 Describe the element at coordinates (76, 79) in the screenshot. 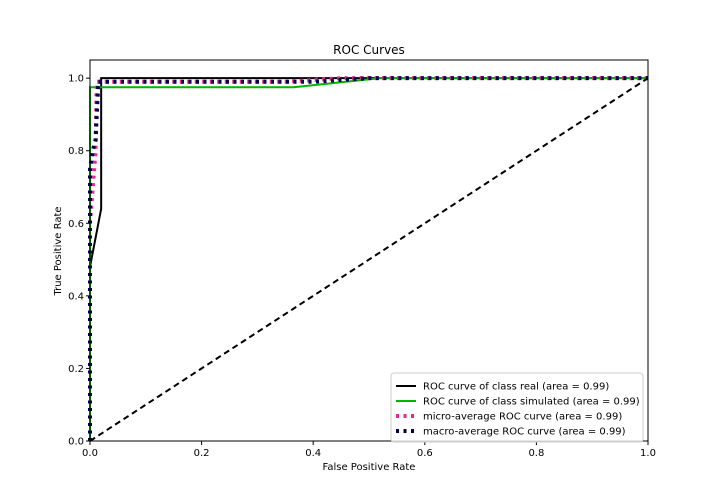

I see `y-tick-label: 1.0` at that location.